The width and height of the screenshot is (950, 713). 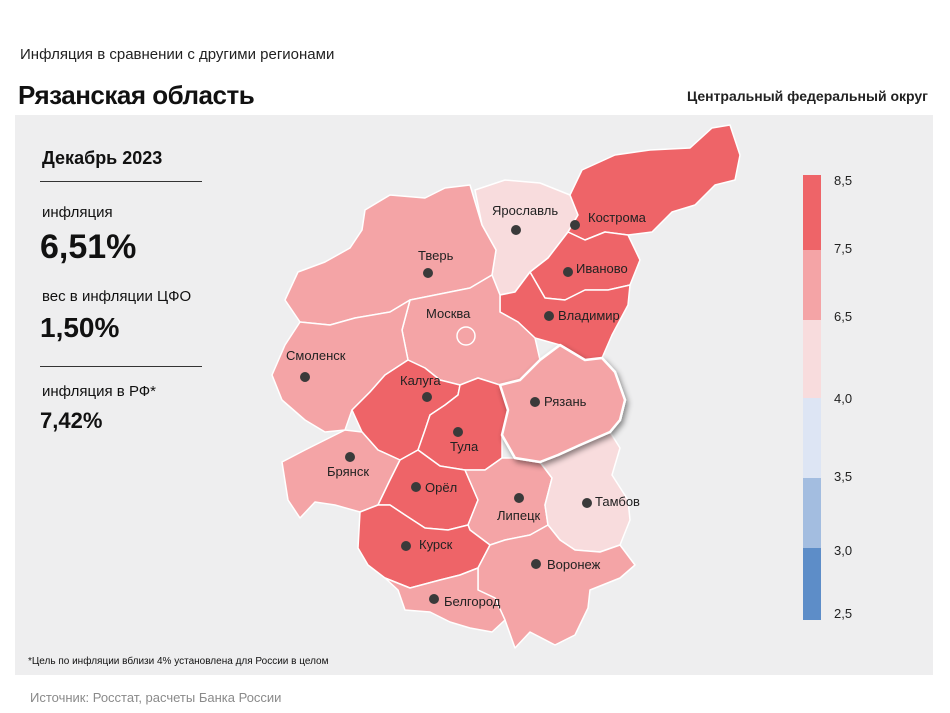 What do you see at coordinates (316, 355) in the screenshot?
I see `region-label: Смоленск` at bounding box center [316, 355].